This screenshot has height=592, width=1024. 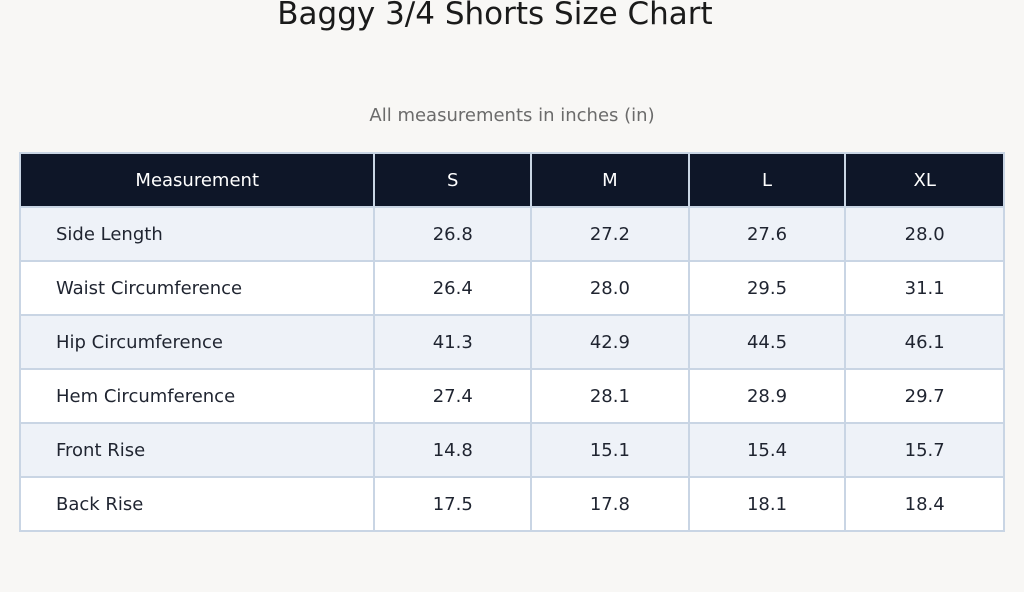 What do you see at coordinates (924, 180) in the screenshot?
I see `column-header: XL` at bounding box center [924, 180].